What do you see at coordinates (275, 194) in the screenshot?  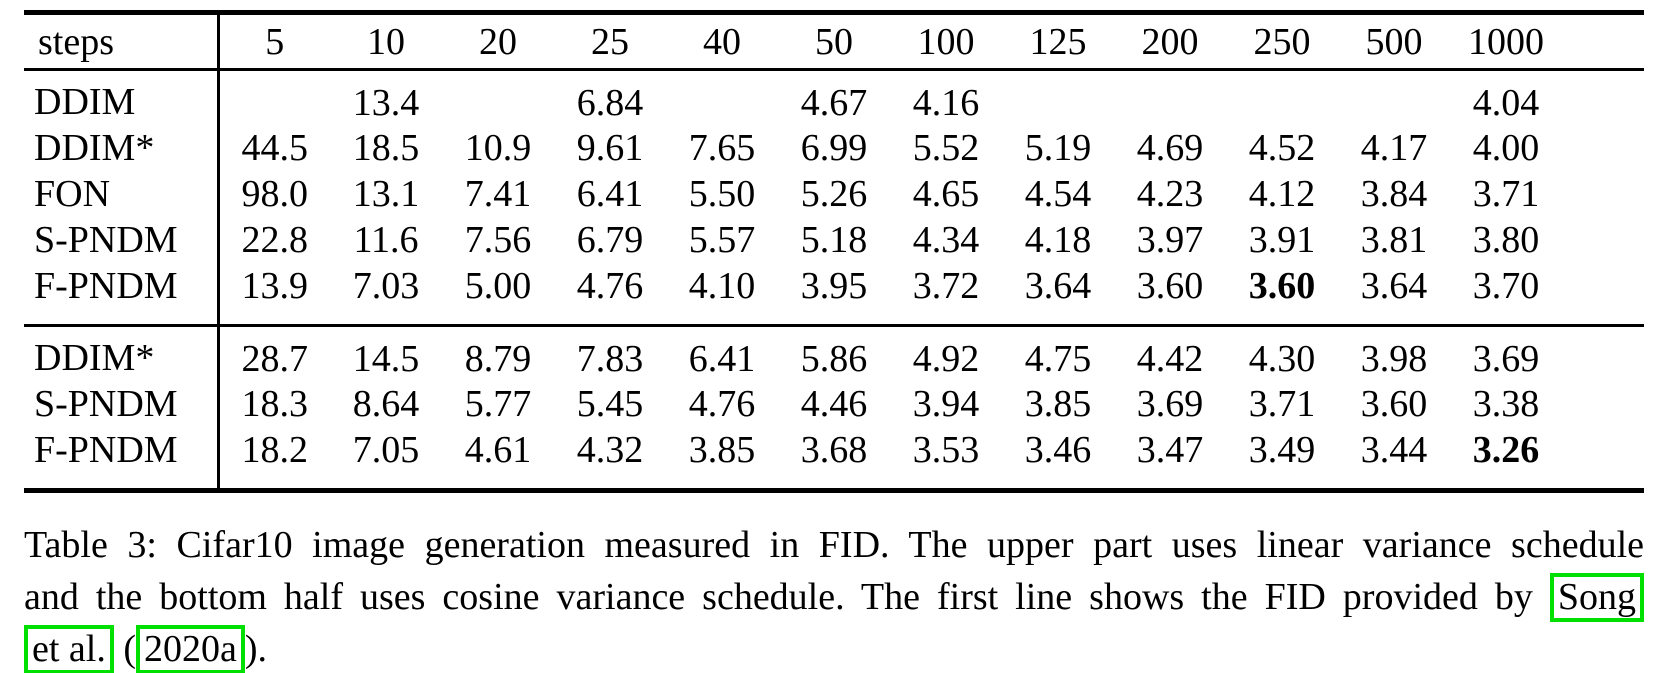 I see `fid-value-cell: 98.0` at bounding box center [275, 194].